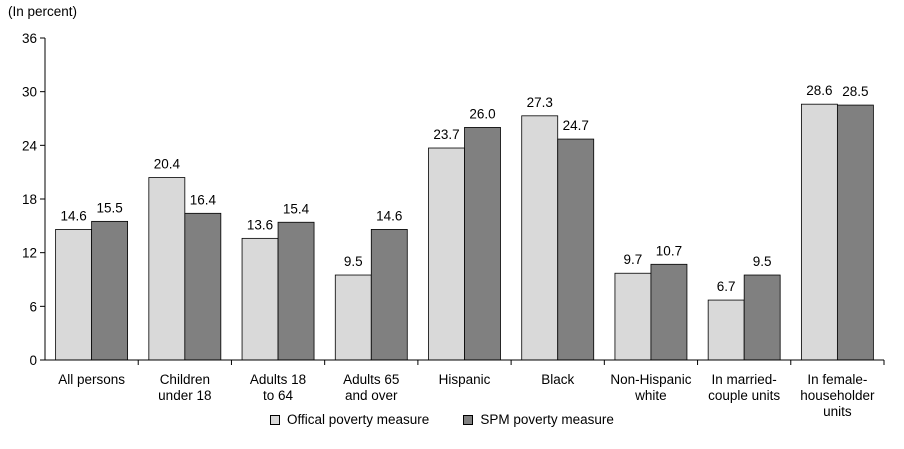  I want to click on legend-swatch-spm, so click(468, 419).